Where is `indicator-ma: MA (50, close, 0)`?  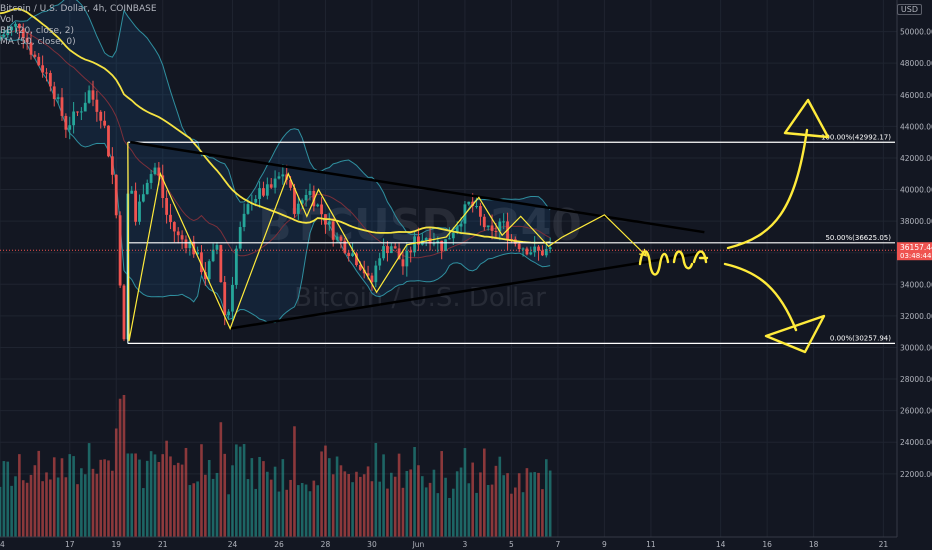 indicator-ma: MA (50, close, 0) is located at coordinates (38, 42).